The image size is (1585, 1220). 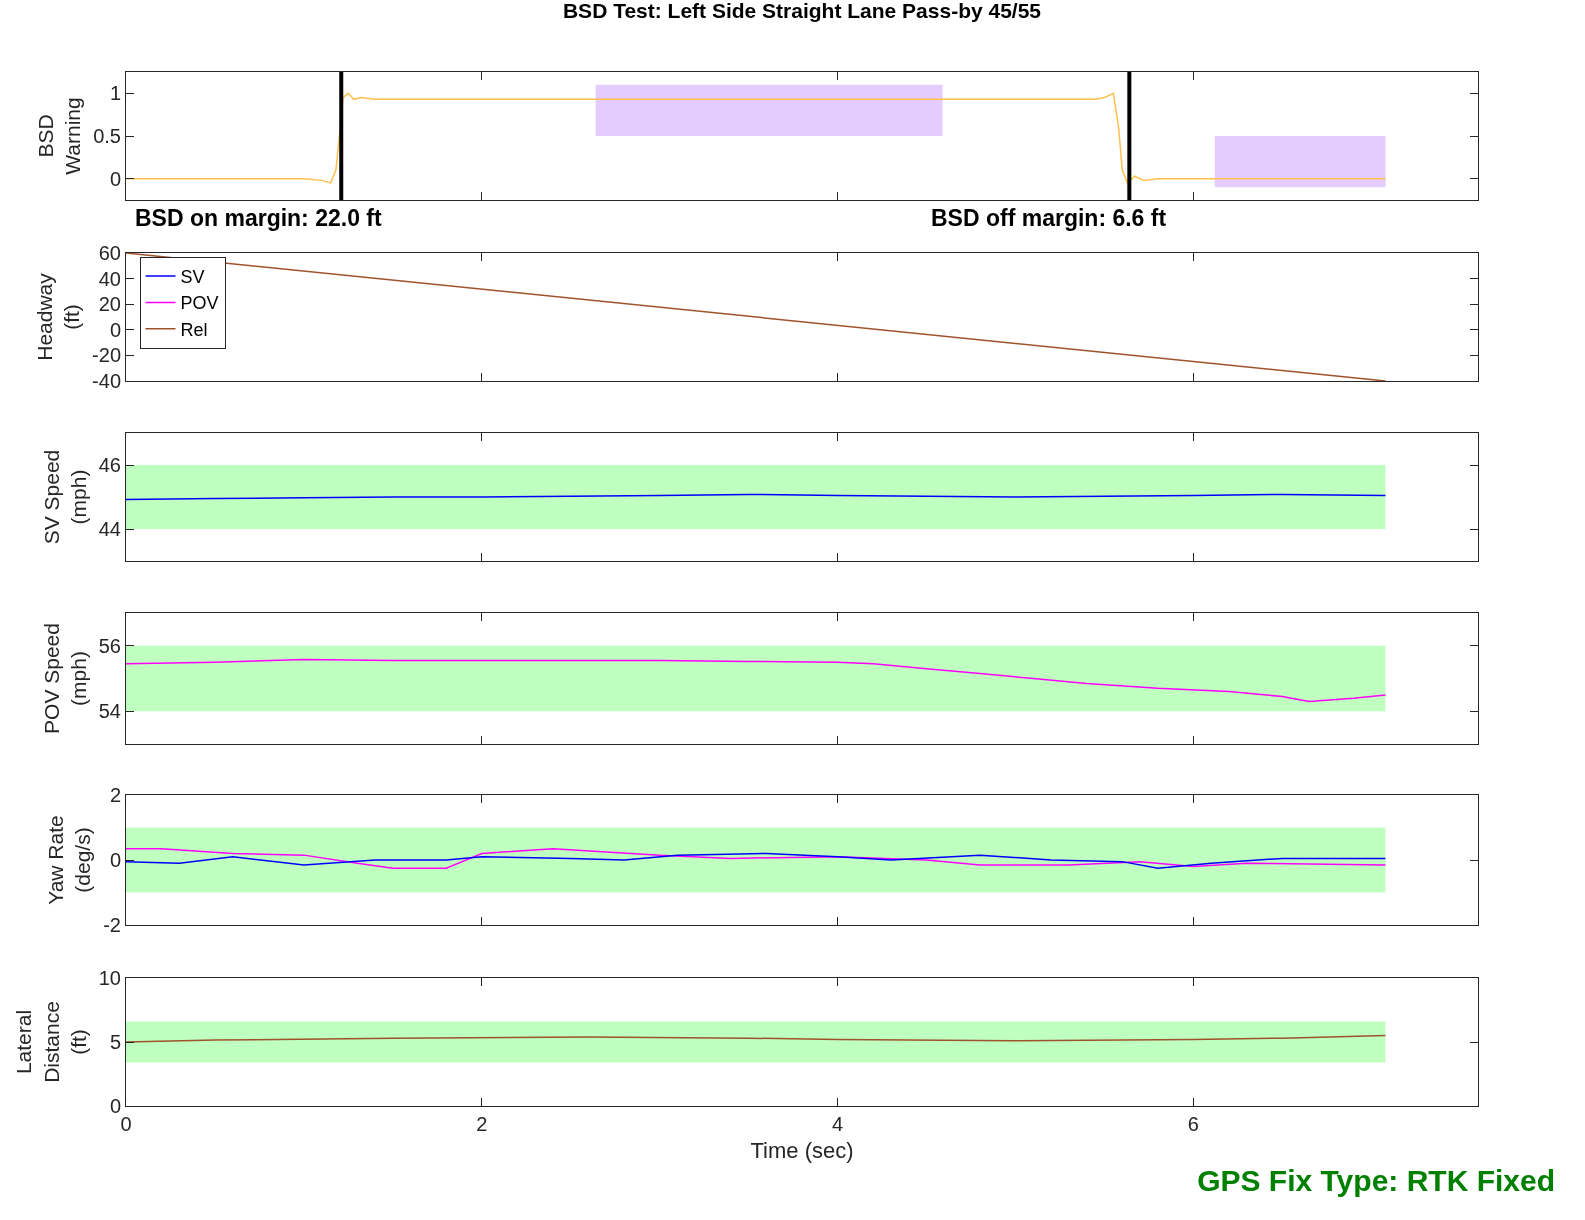 What do you see at coordinates (199, 303) in the screenshot?
I see `legend-label: POV` at bounding box center [199, 303].